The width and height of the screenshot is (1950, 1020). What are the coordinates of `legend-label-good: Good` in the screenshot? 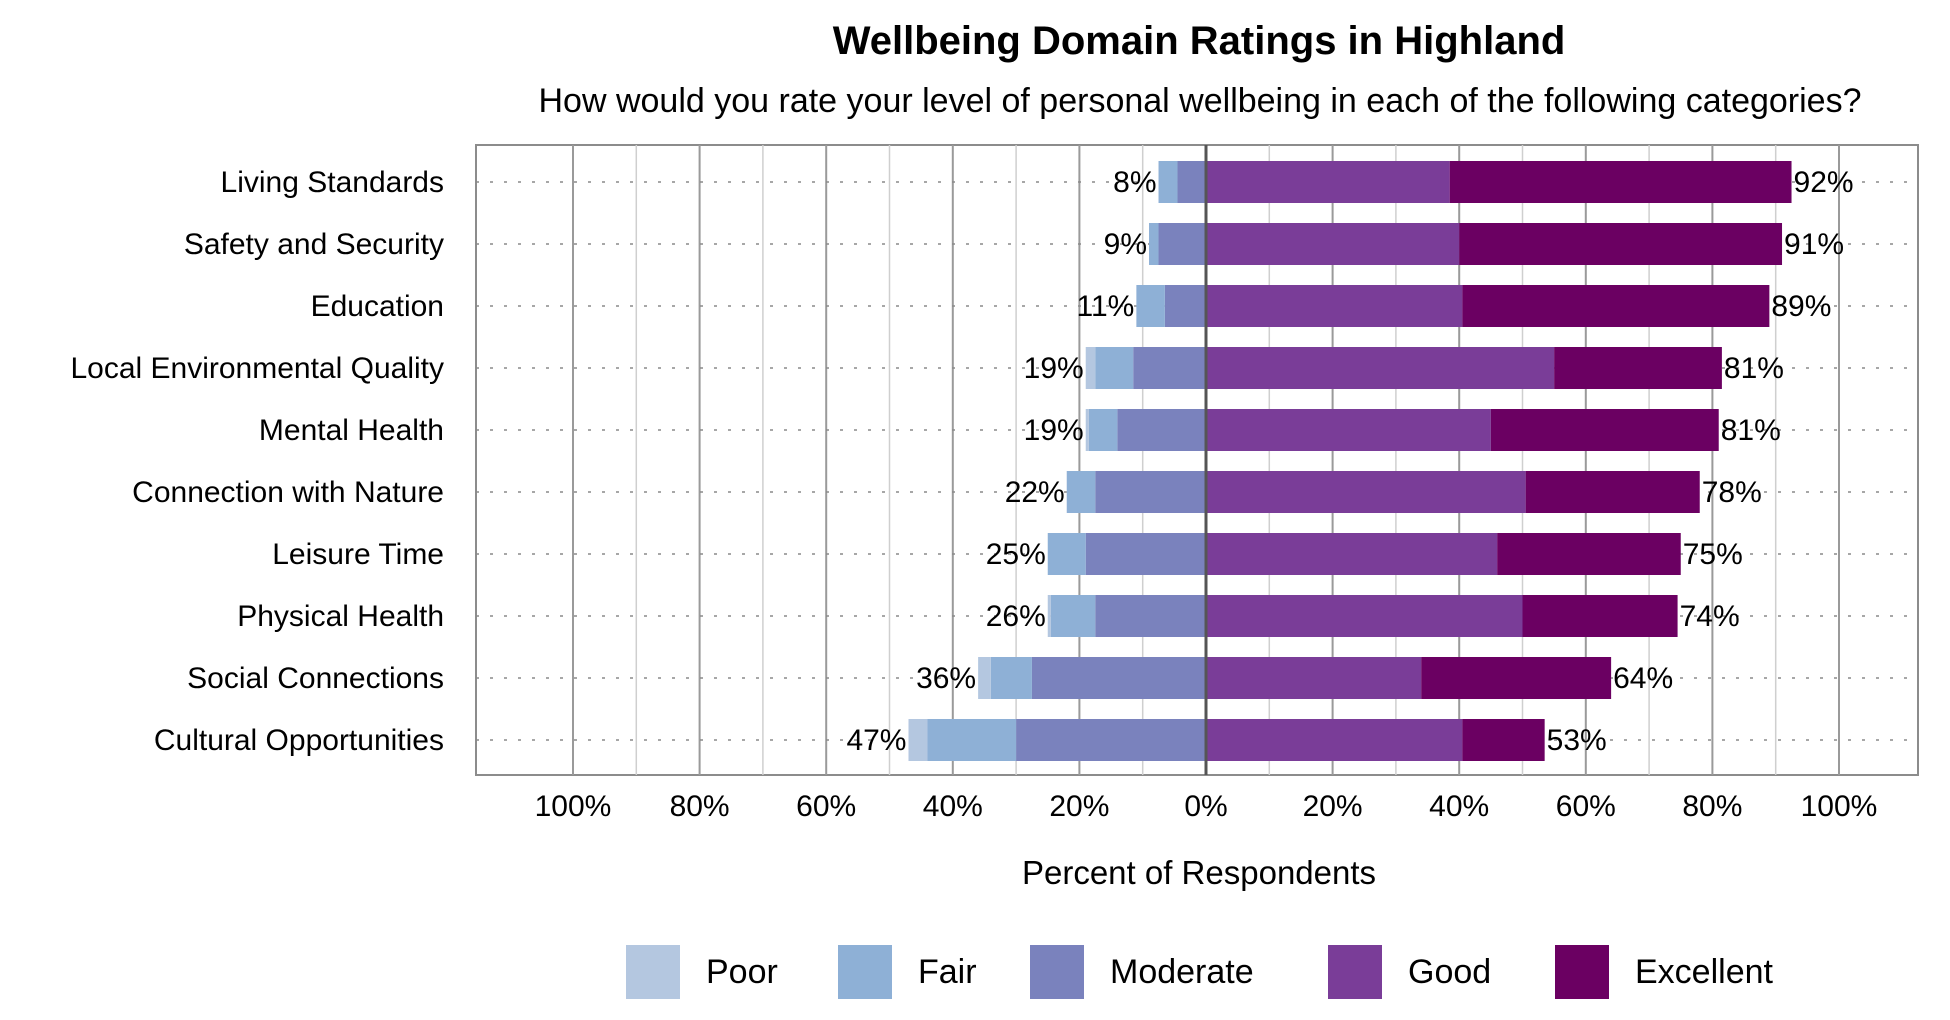 It's located at (1449, 972).